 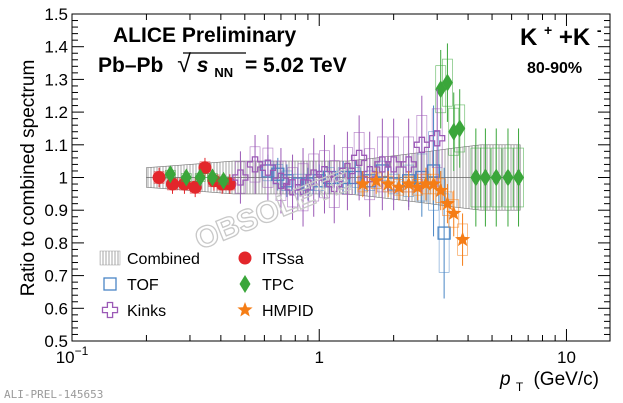 I want to click on legend-label-tpc: TPC, so click(x=278, y=285).